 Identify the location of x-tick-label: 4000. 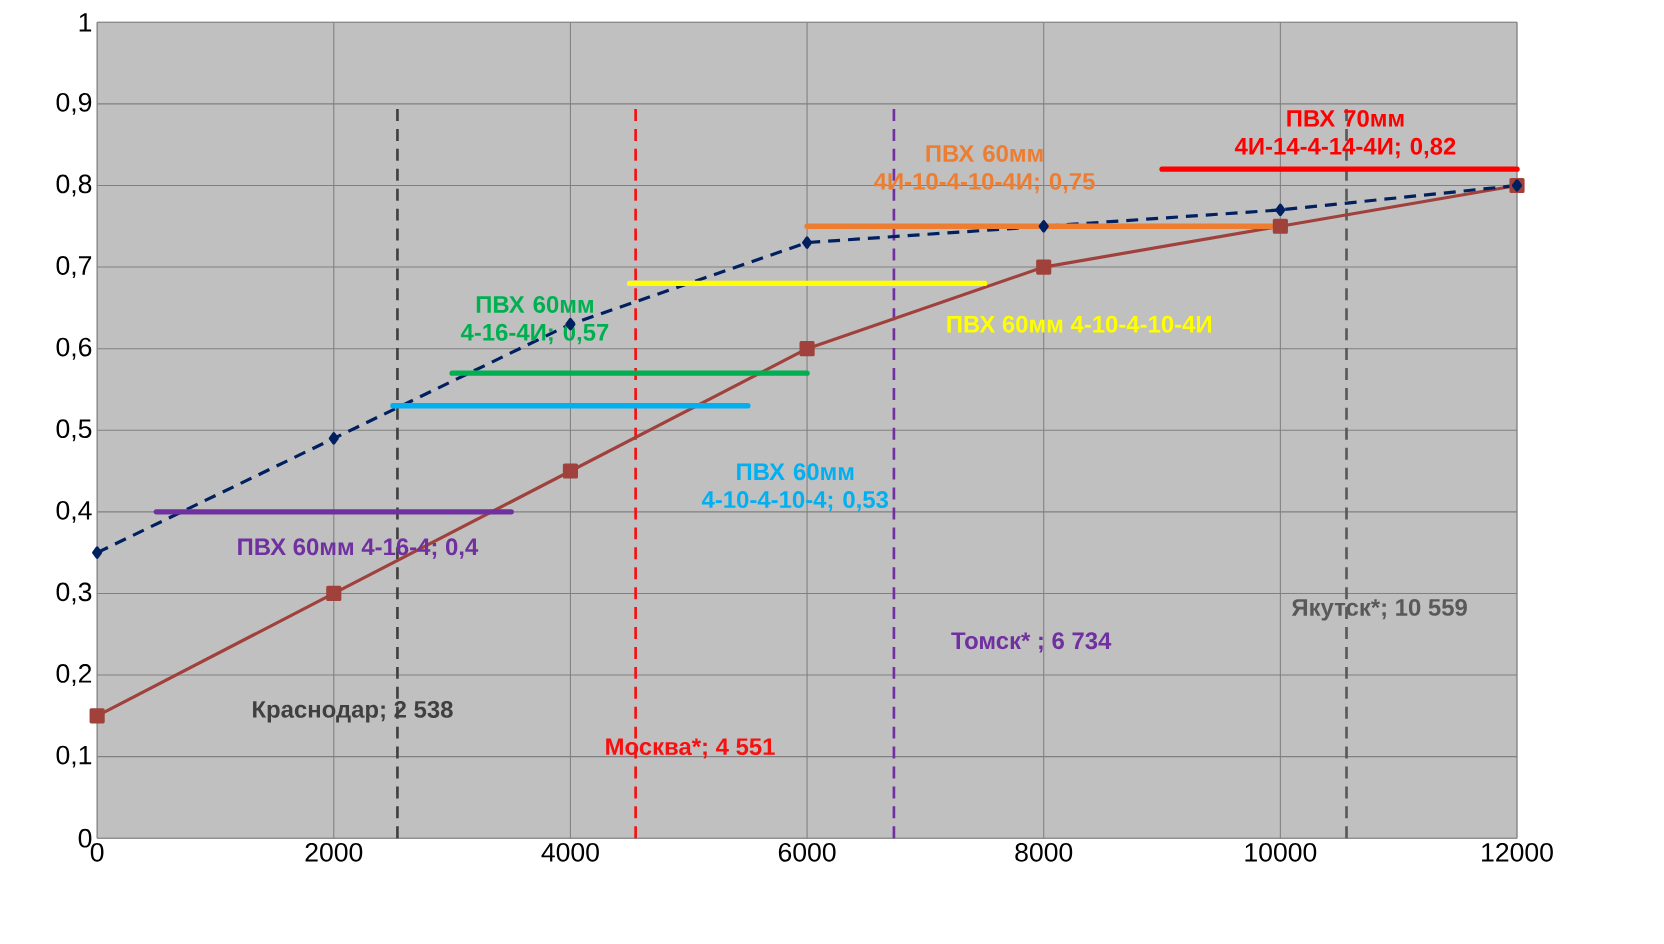
(570, 852).